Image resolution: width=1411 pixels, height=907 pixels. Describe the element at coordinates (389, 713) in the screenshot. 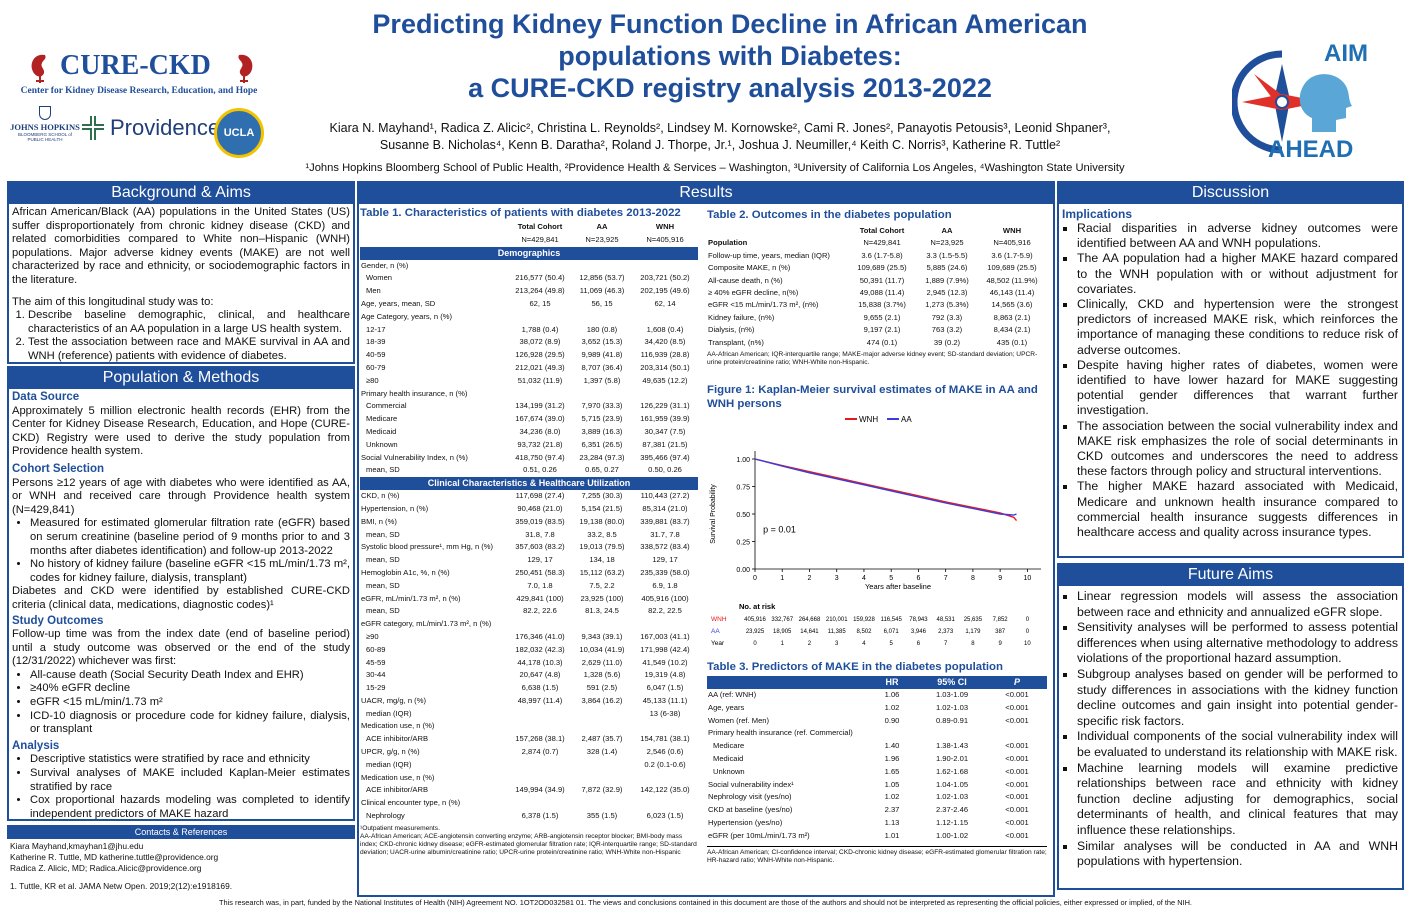

I see `row-label-cell: median (IQR)` at that location.